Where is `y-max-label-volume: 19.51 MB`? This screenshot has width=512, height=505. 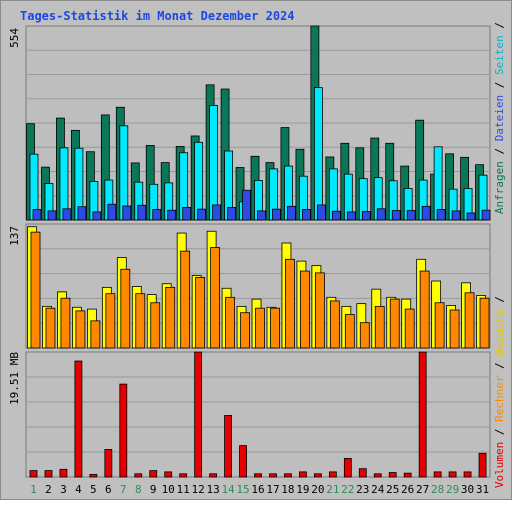 y-max-label-volume: 19.51 MB is located at coordinates (14, 378).